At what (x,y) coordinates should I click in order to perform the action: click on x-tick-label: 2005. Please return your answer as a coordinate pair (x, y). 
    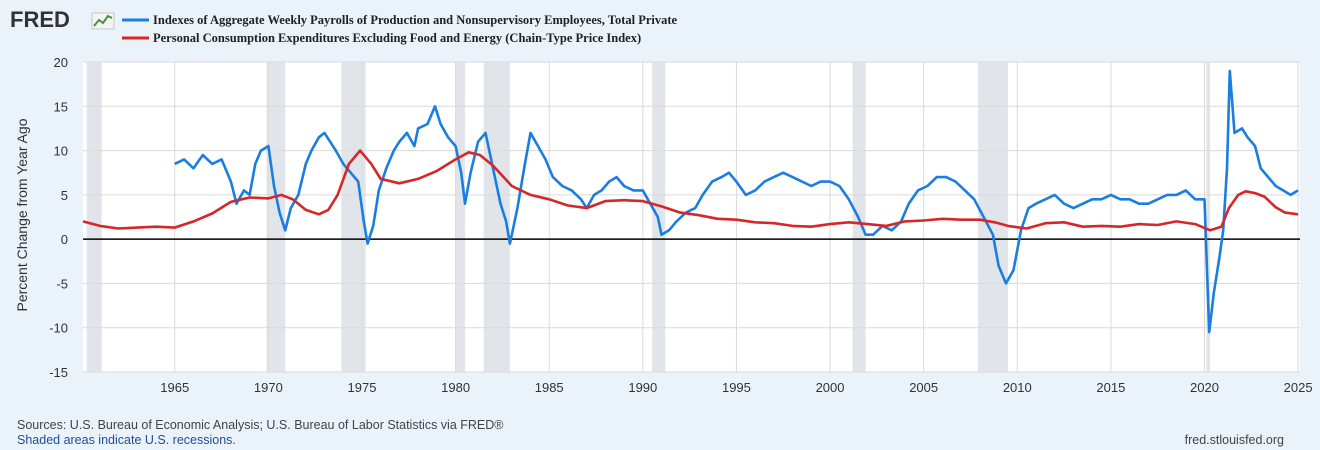
    Looking at the image, I should click on (923, 387).